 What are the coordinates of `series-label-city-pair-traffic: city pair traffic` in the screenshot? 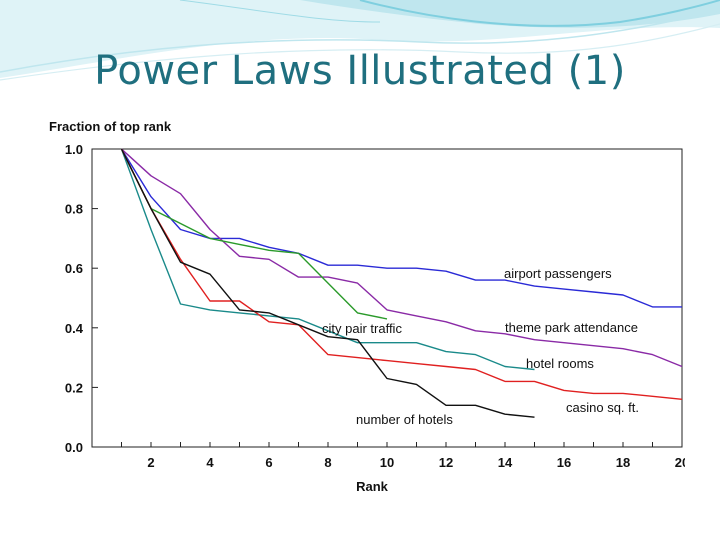 It's located at (362, 328).